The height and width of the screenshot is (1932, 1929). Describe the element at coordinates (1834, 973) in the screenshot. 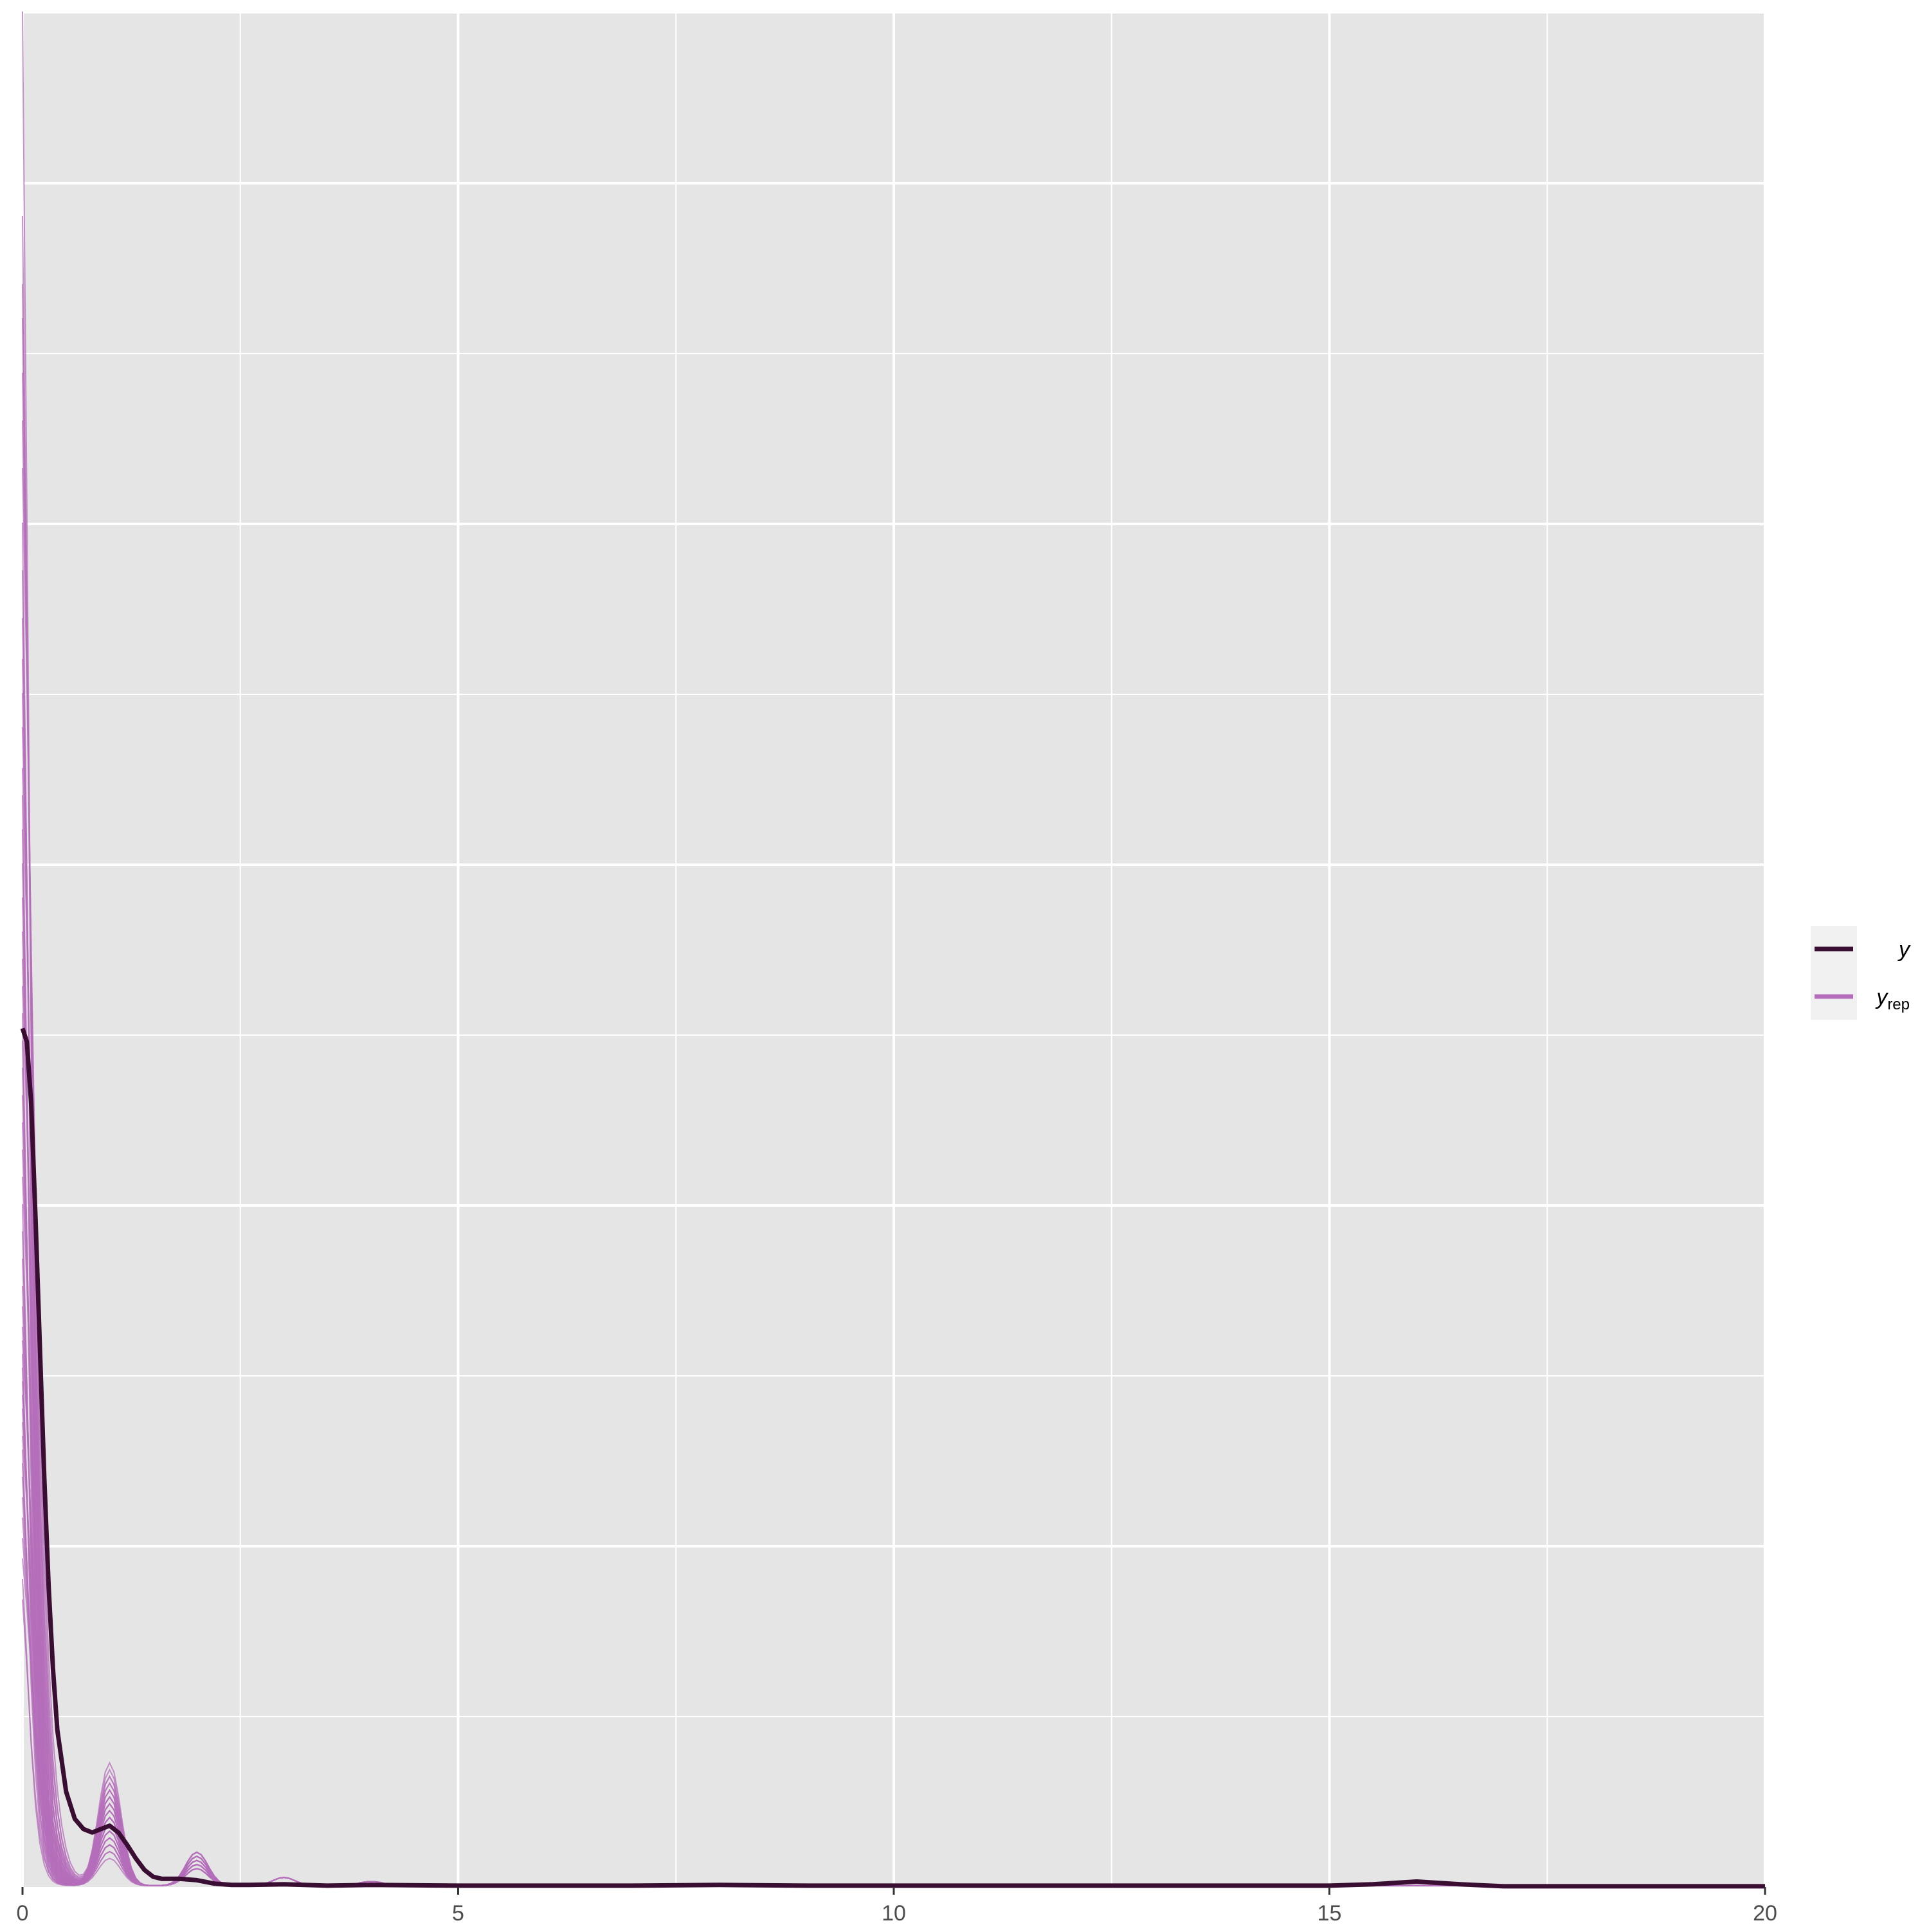

I see `legend-key-background` at that location.